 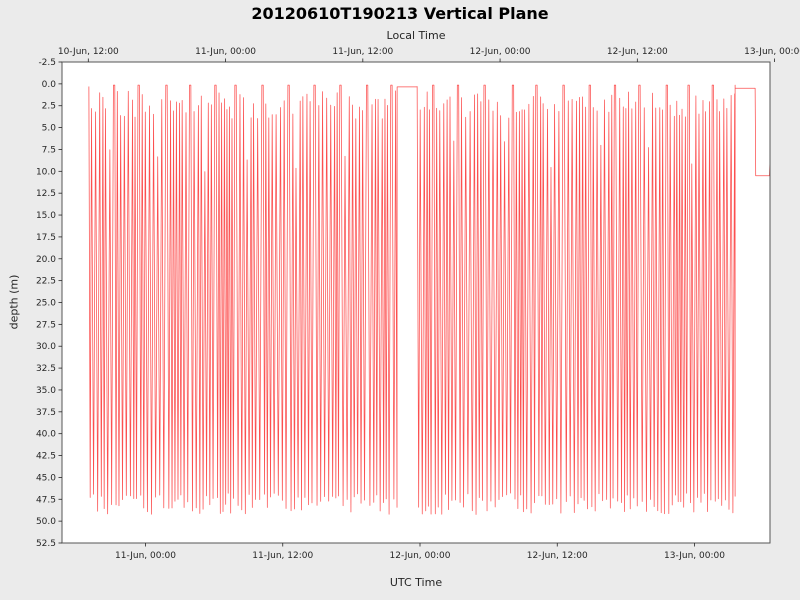 What do you see at coordinates (362, 52) in the screenshot?
I see `x-tick-top-label: 11-Jun, 12:00` at bounding box center [362, 52].